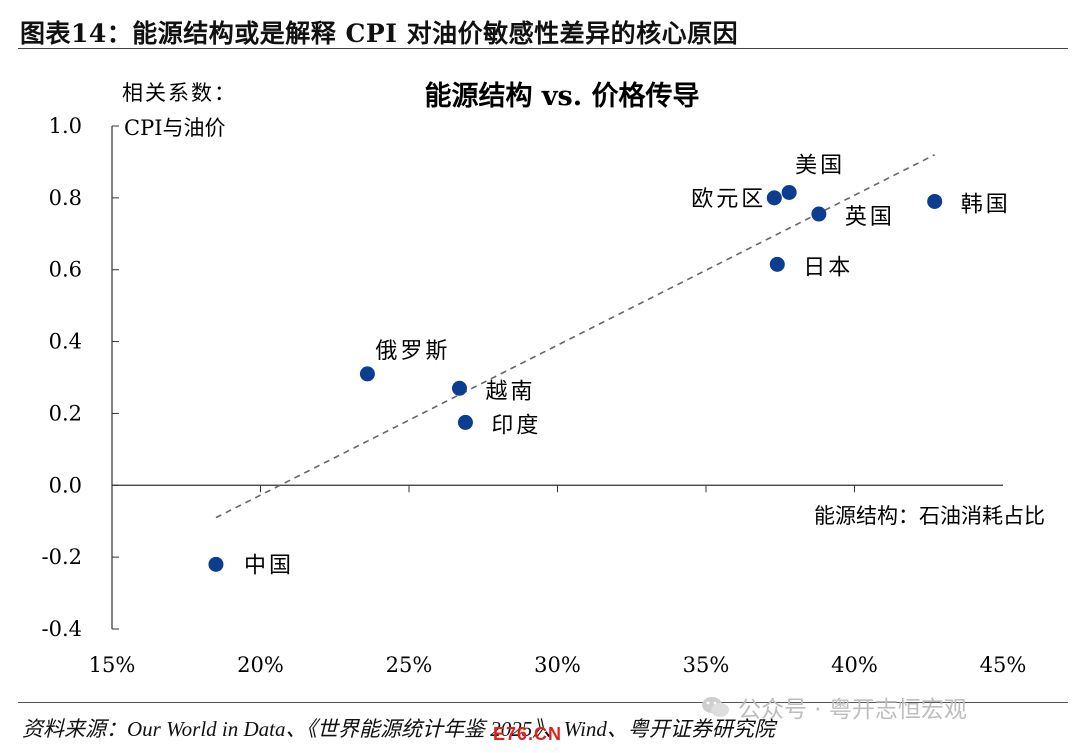  I want to click on x-tick-label: 40%, so click(854, 665).